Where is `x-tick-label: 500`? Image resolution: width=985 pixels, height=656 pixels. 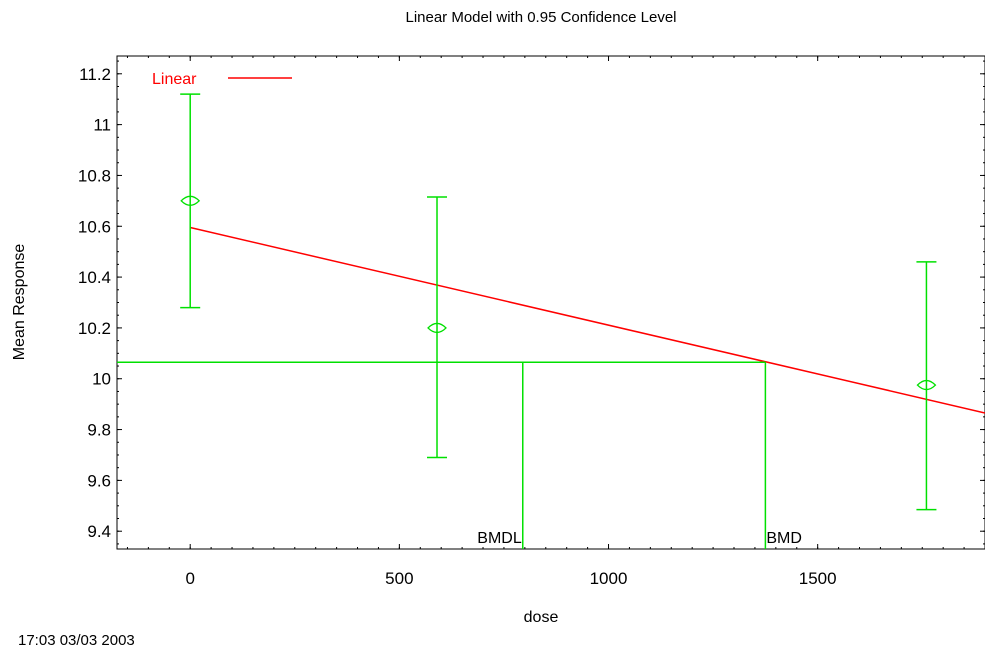
x-tick-label: 500 is located at coordinates (399, 578).